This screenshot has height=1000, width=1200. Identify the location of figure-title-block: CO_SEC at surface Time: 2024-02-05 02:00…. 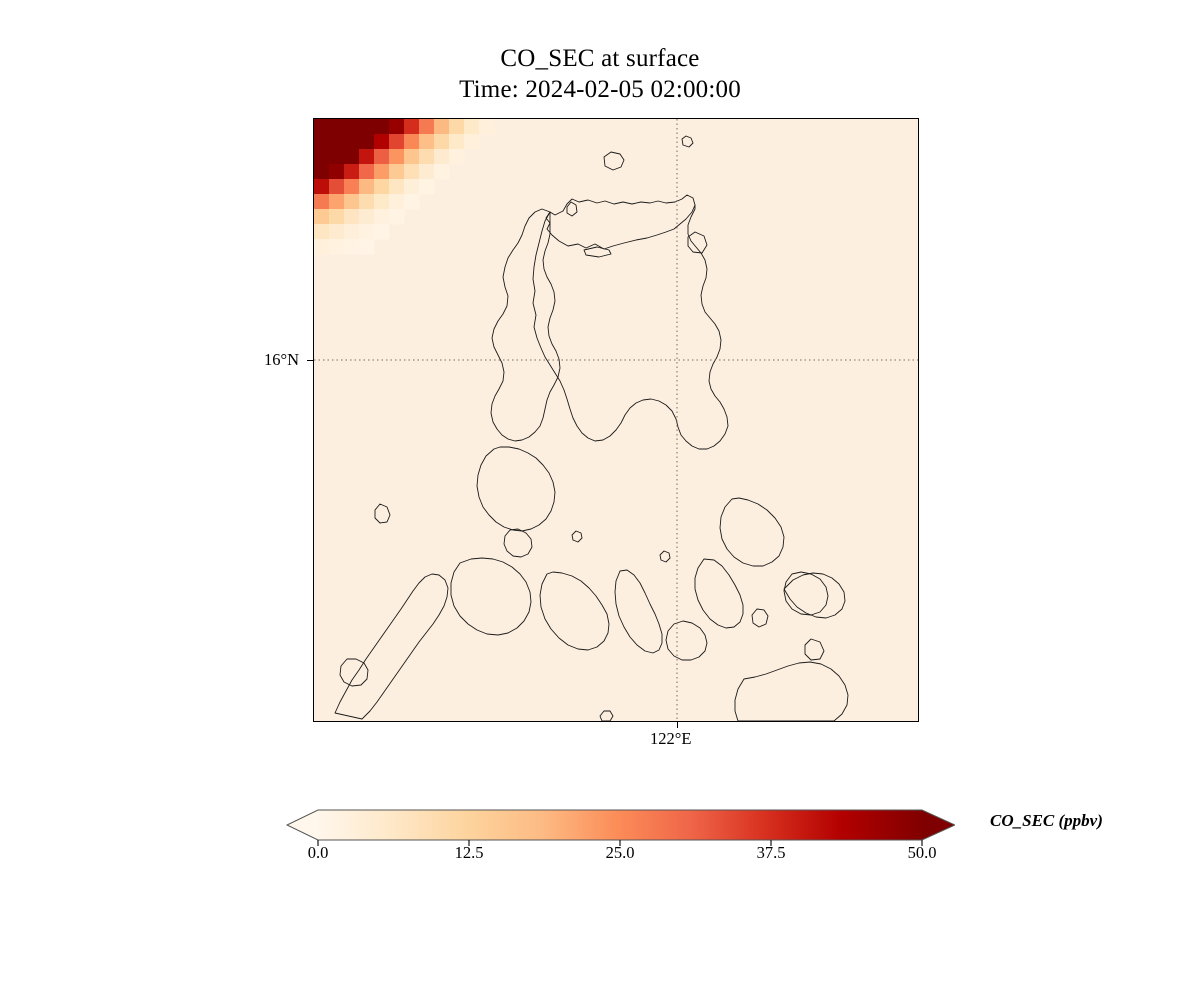
(600, 74).